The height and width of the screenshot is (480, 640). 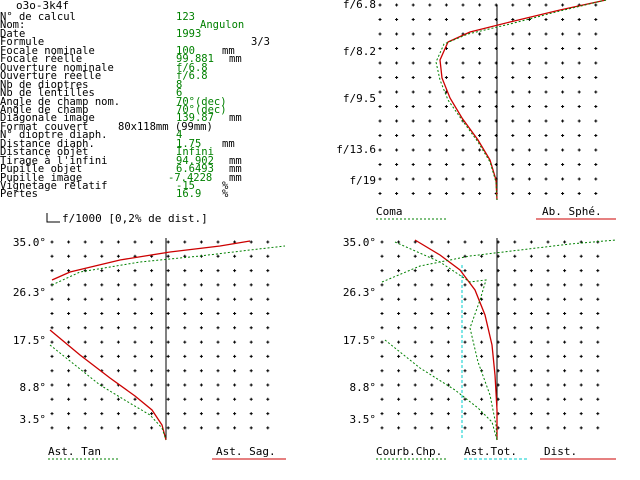 What do you see at coordinates (160, 335) in the screenshot?
I see `astigmatism-plot-grid` at bounding box center [160, 335].